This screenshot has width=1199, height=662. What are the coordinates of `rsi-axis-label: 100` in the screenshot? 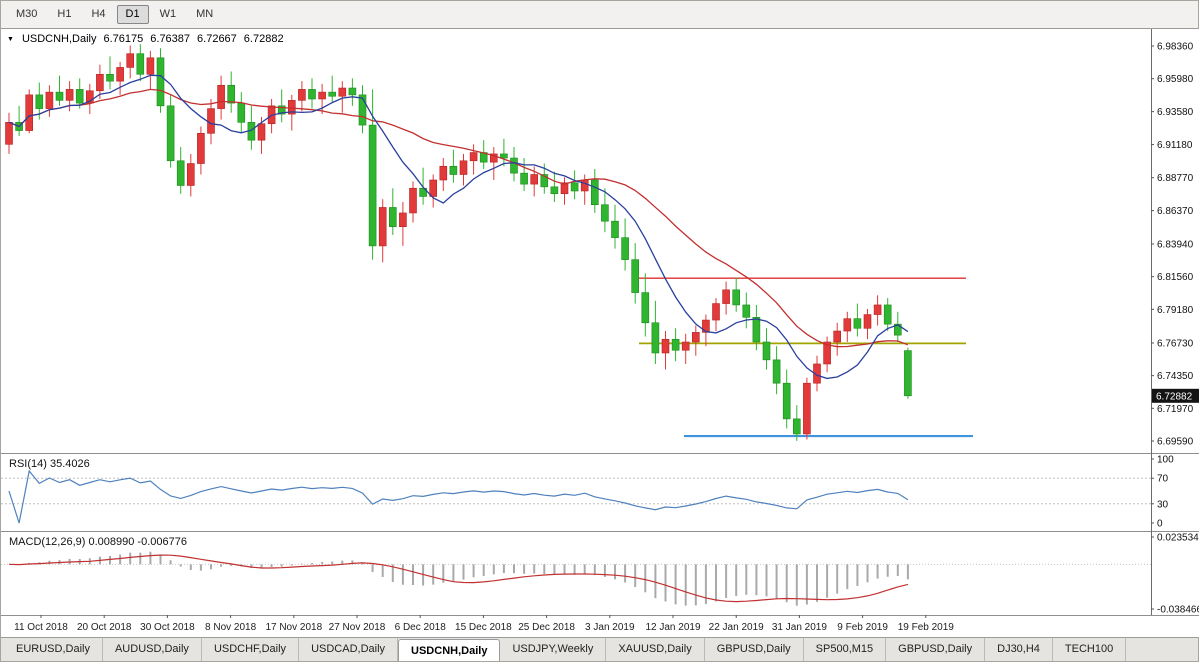 It's located at (1165, 460).